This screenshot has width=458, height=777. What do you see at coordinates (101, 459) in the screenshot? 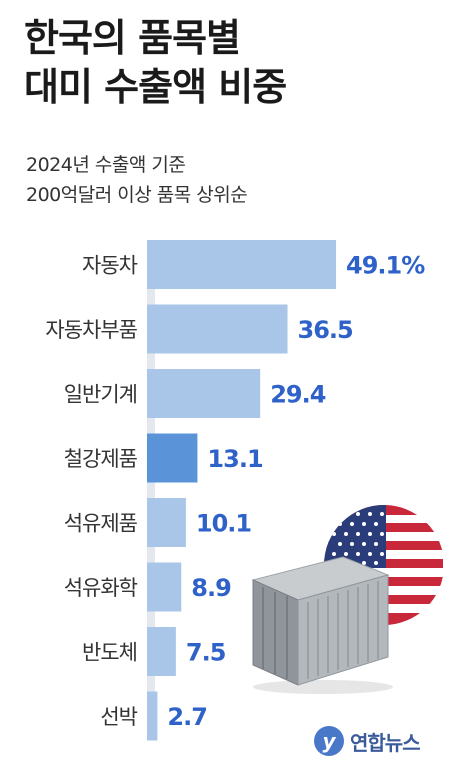
I see `category-label-3: 철강제품` at bounding box center [101, 459].